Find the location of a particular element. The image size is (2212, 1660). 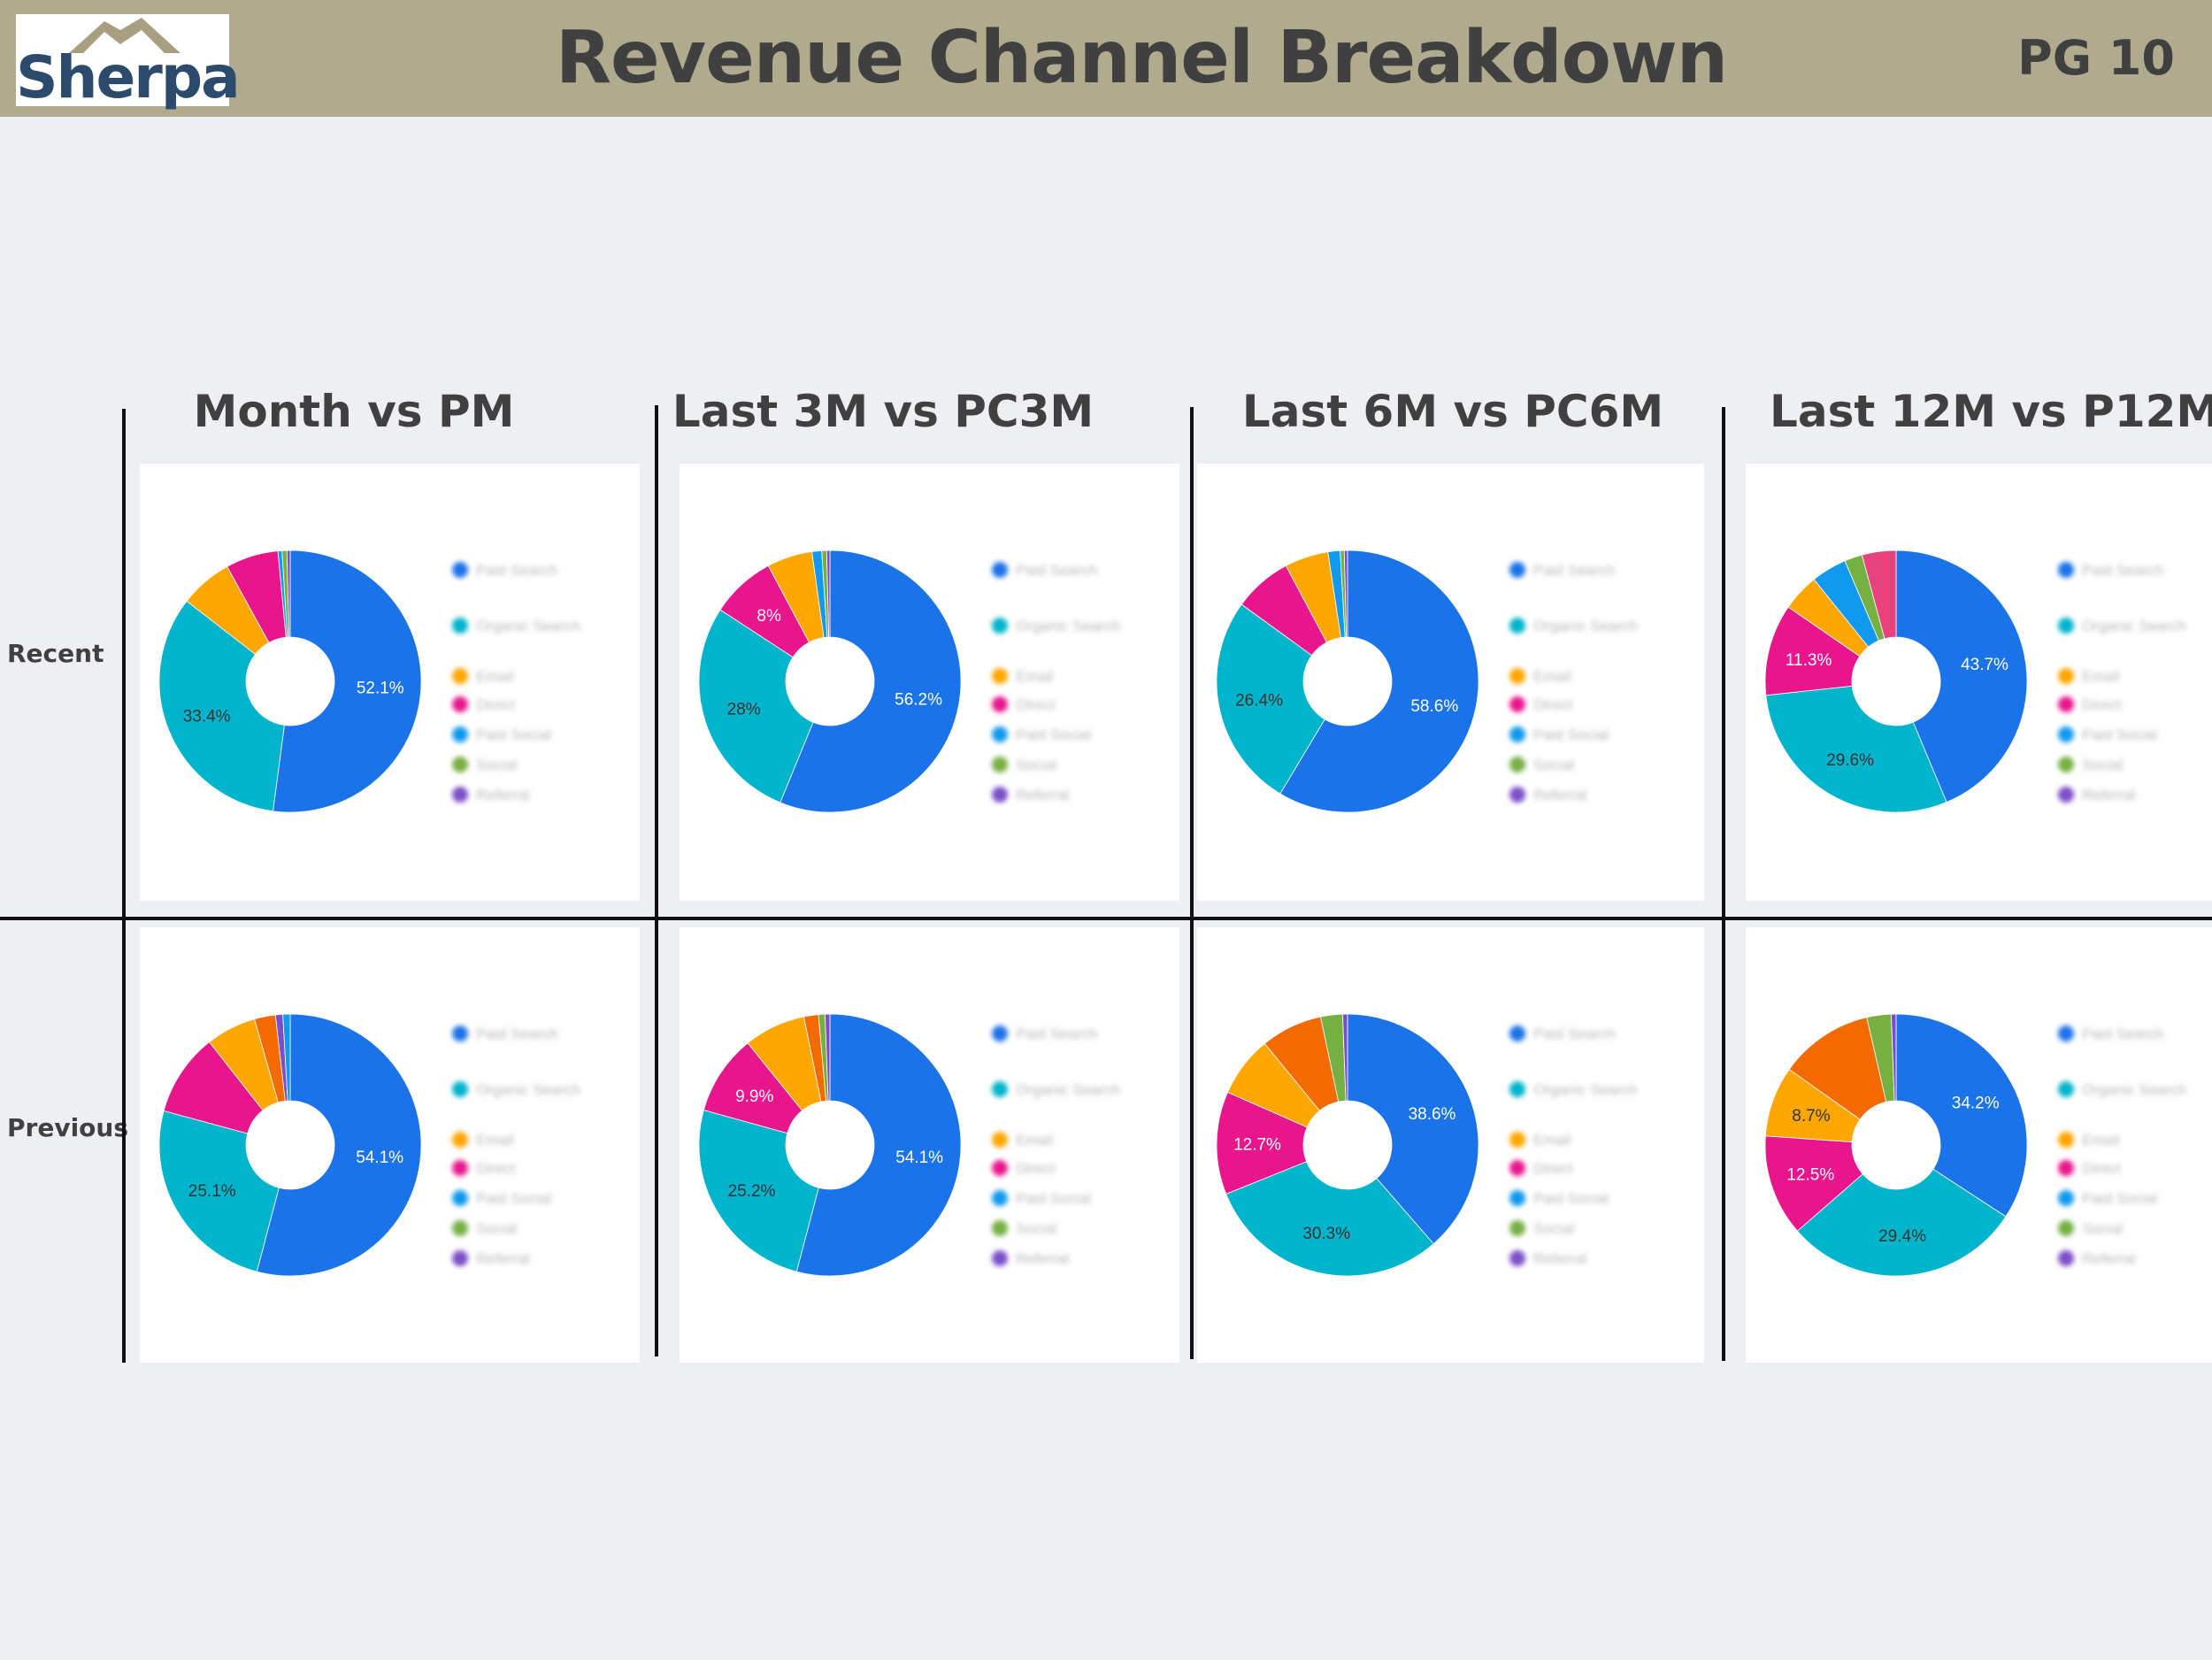

data-label: 8.7% is located at coordinates (1811, 1116).